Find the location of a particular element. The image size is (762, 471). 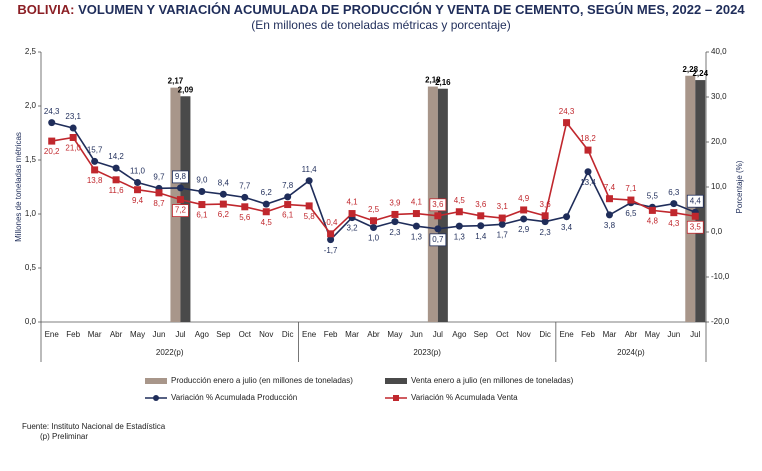

x-tick-label: Mar is located at coordinates (352, 334).